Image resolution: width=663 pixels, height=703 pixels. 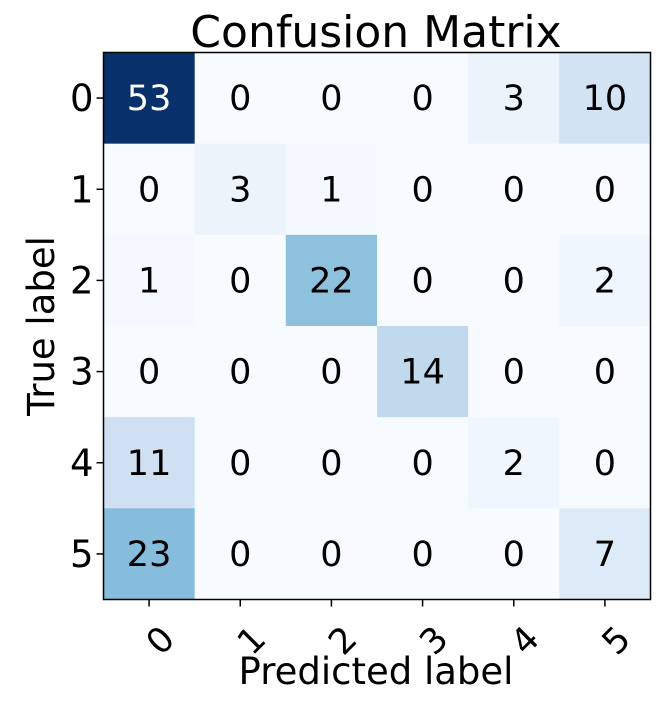 I want to click on heatmap-cell-r4-c4, so click(x=514, y=463).